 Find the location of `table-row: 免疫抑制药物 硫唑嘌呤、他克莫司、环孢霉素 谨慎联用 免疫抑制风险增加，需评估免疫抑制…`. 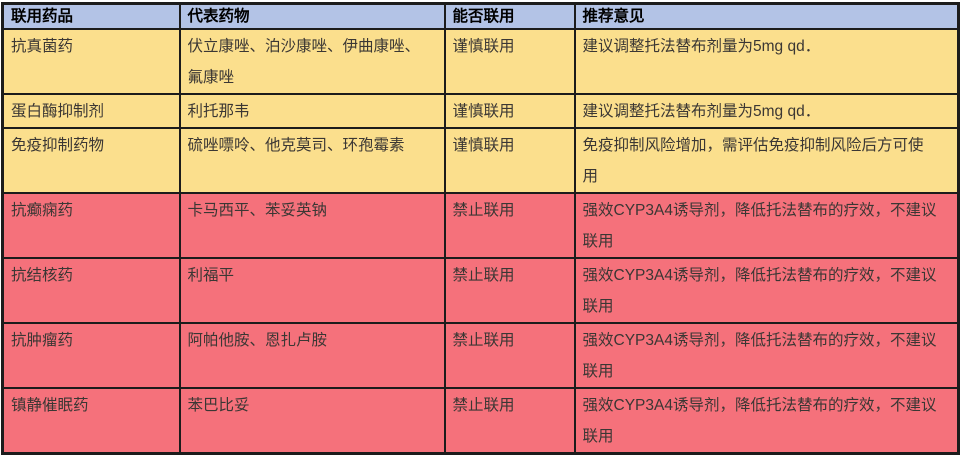

table-row: 免疫抑制药物 硫唑嘌呤、他克莫司、环孢霉素 谨慎联用 免疫抑制风险增加，需评估免疫抑制… is located at coordinates (480, 160).